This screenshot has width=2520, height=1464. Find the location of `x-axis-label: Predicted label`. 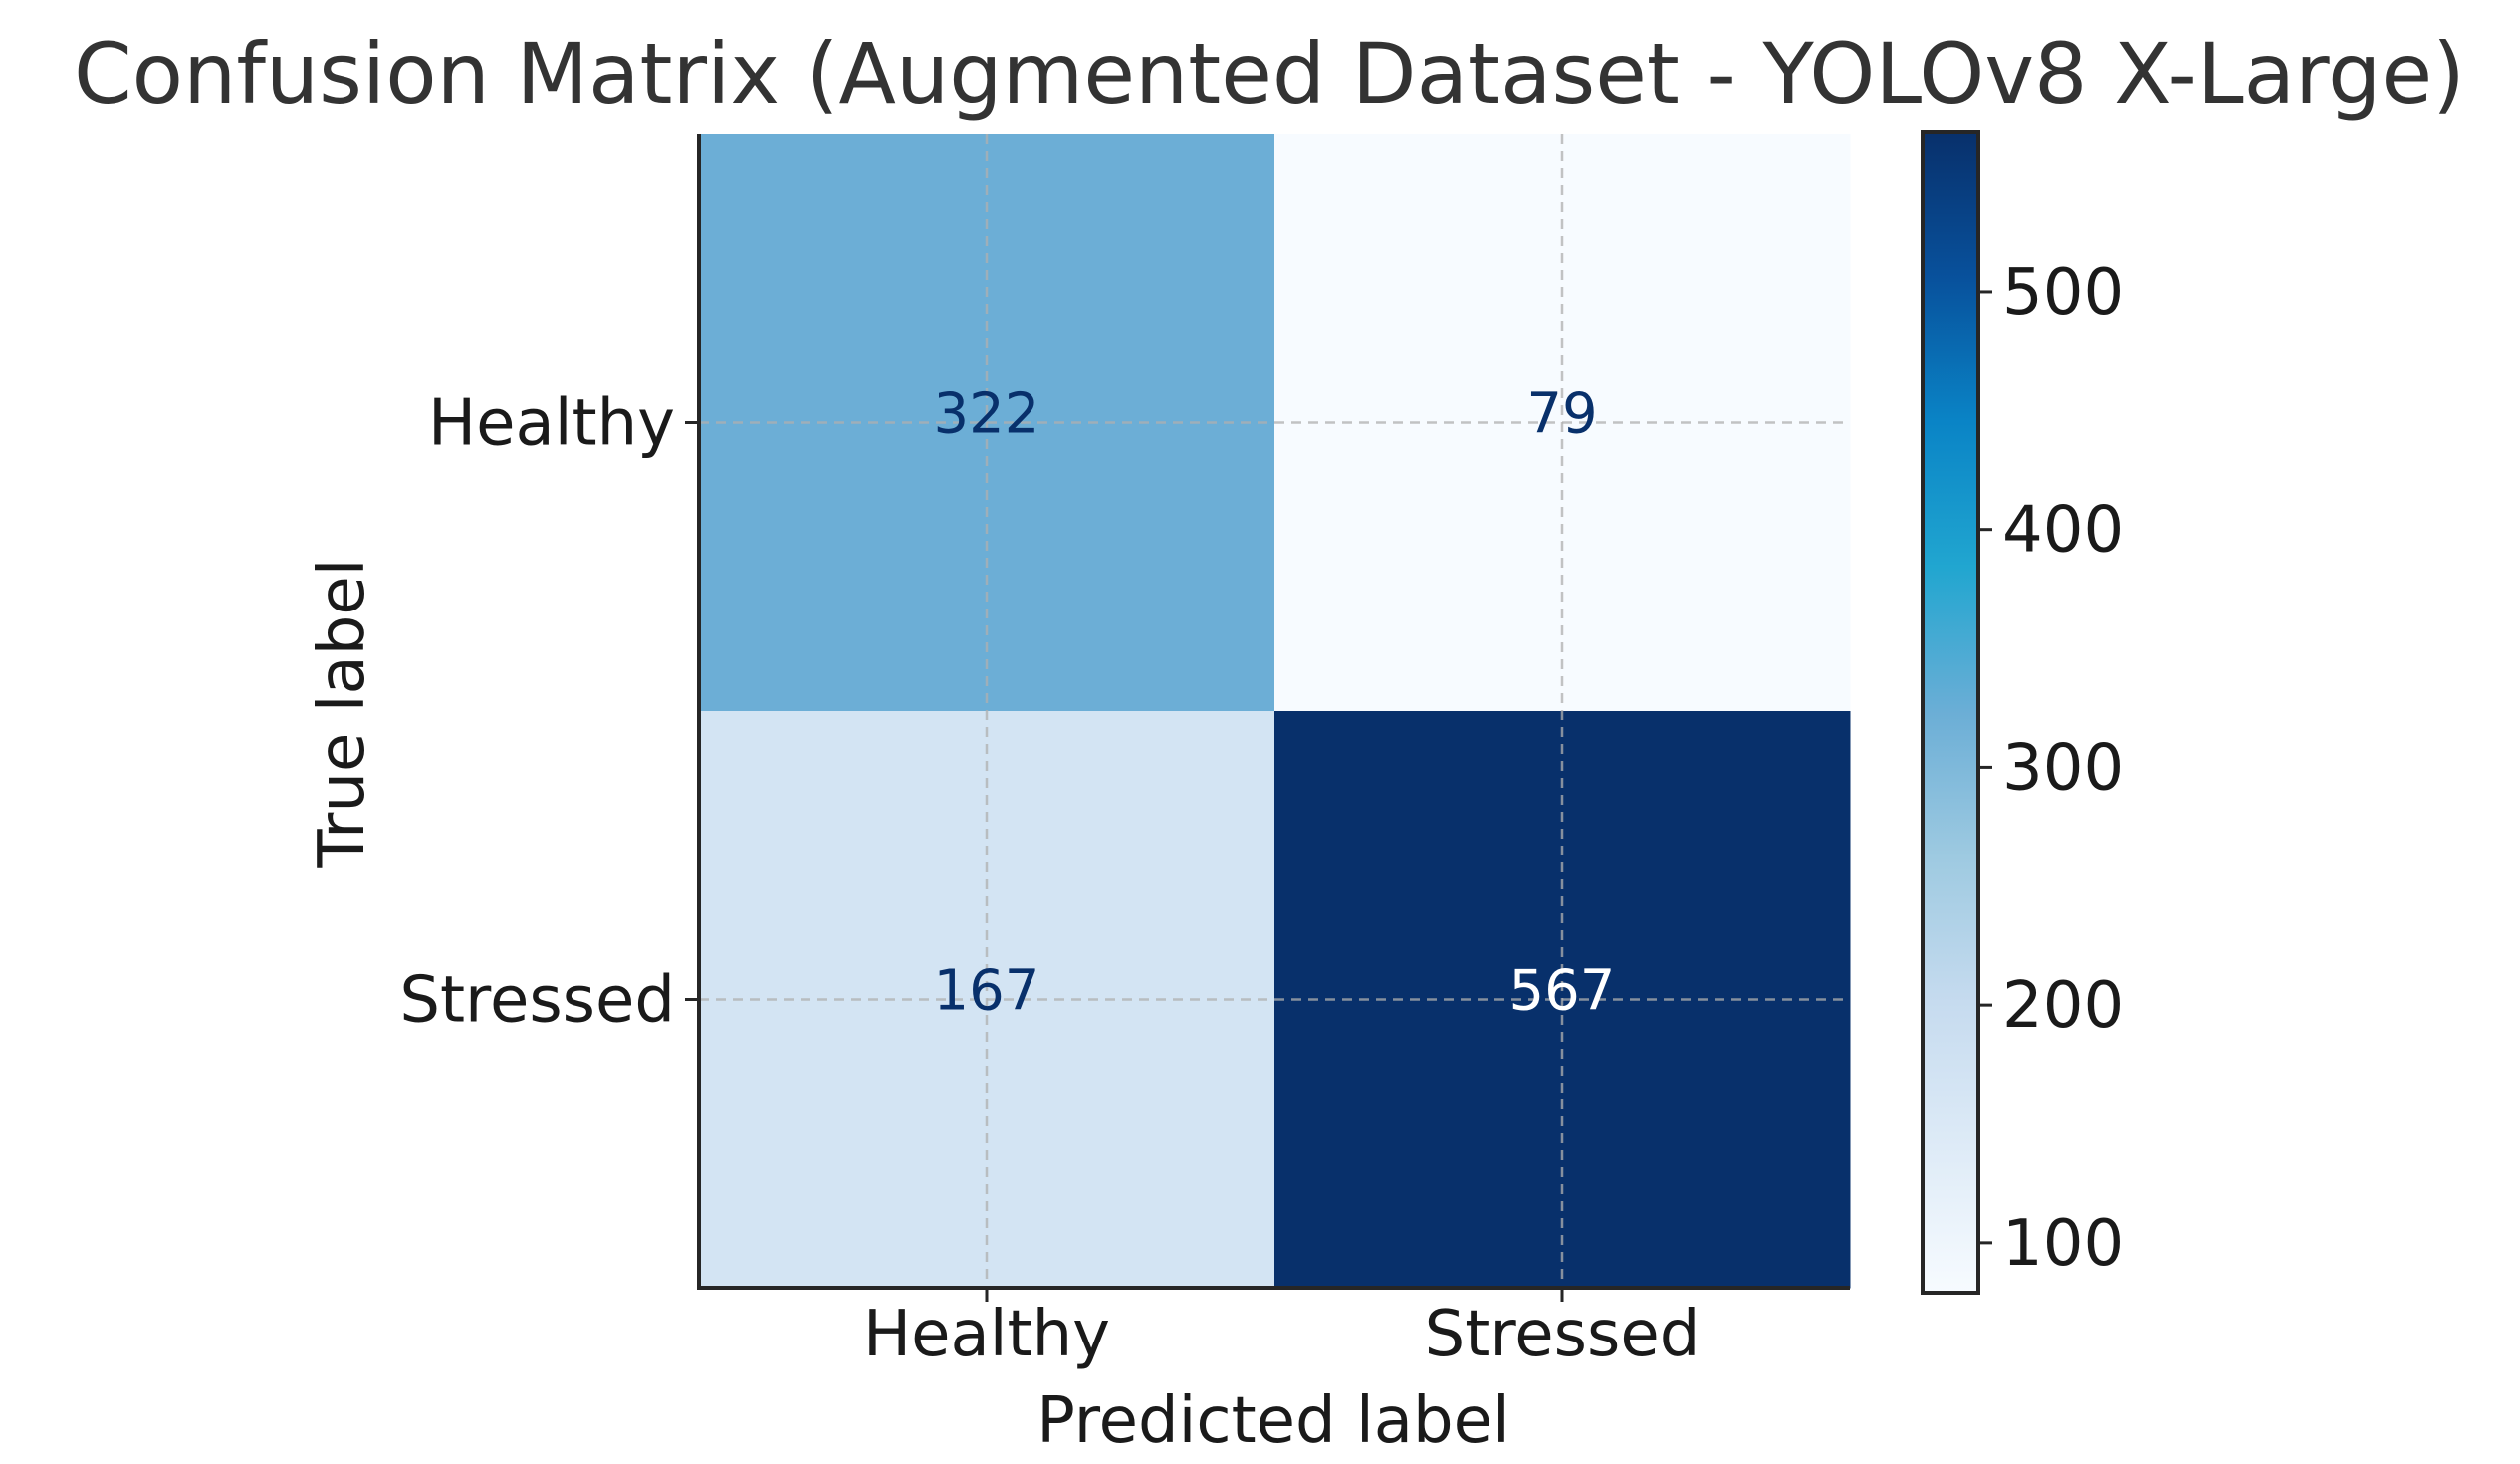

x-axis-label: Predicted label is located at coordinates (1273, 1421).